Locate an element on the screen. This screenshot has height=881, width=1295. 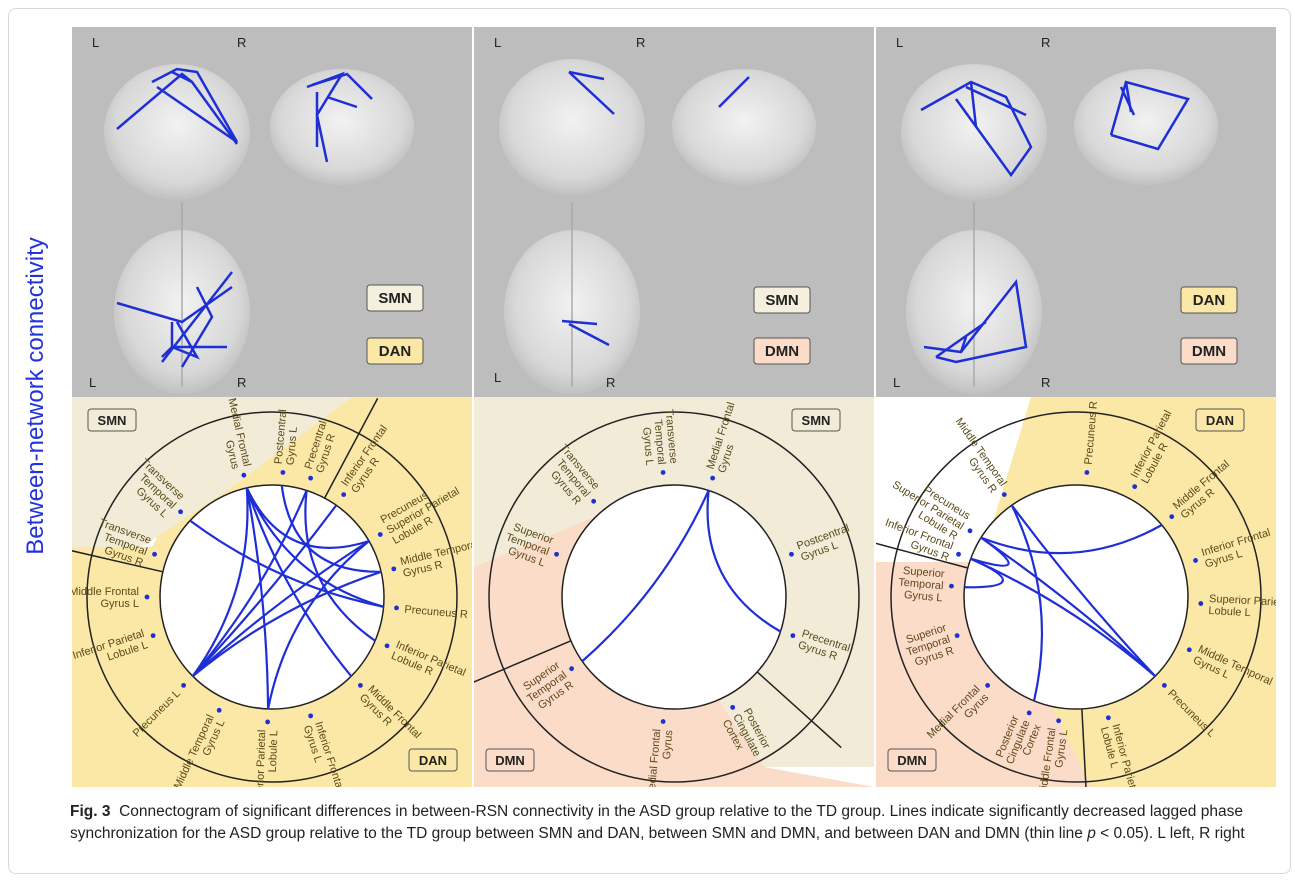
network-region is located at coordinates (212, 472).